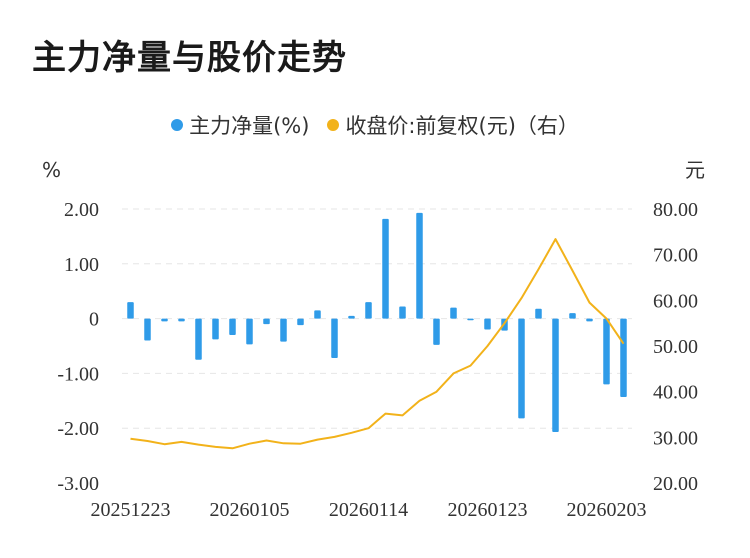  Describe the element at coordinates (78, 347) in the screenshot. I see `left-axis-ticks: 2.00 1.00 0 -1.00 -2.00 -3.00` at that location.